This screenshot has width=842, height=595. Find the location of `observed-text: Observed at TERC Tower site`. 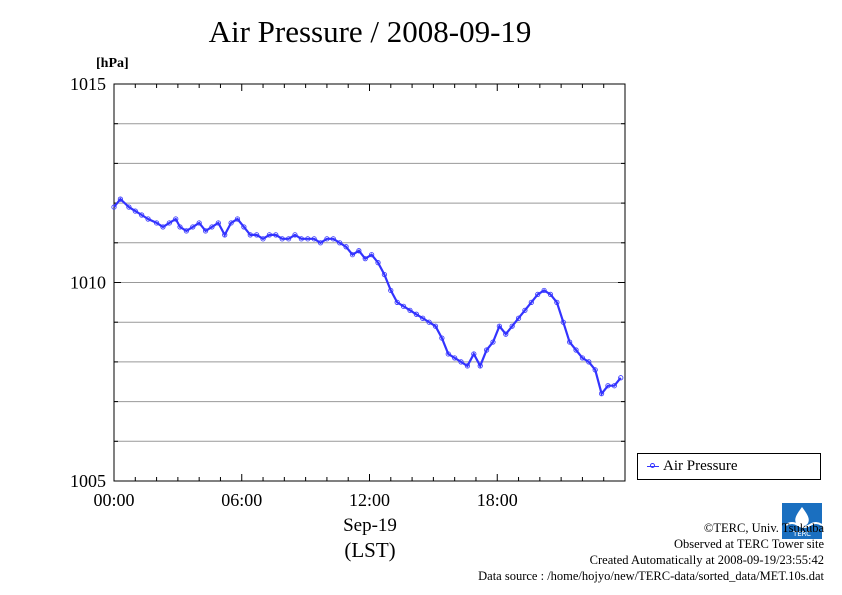

observed-text: Observed at TERC Tower site is located at coordinates (748, 544).